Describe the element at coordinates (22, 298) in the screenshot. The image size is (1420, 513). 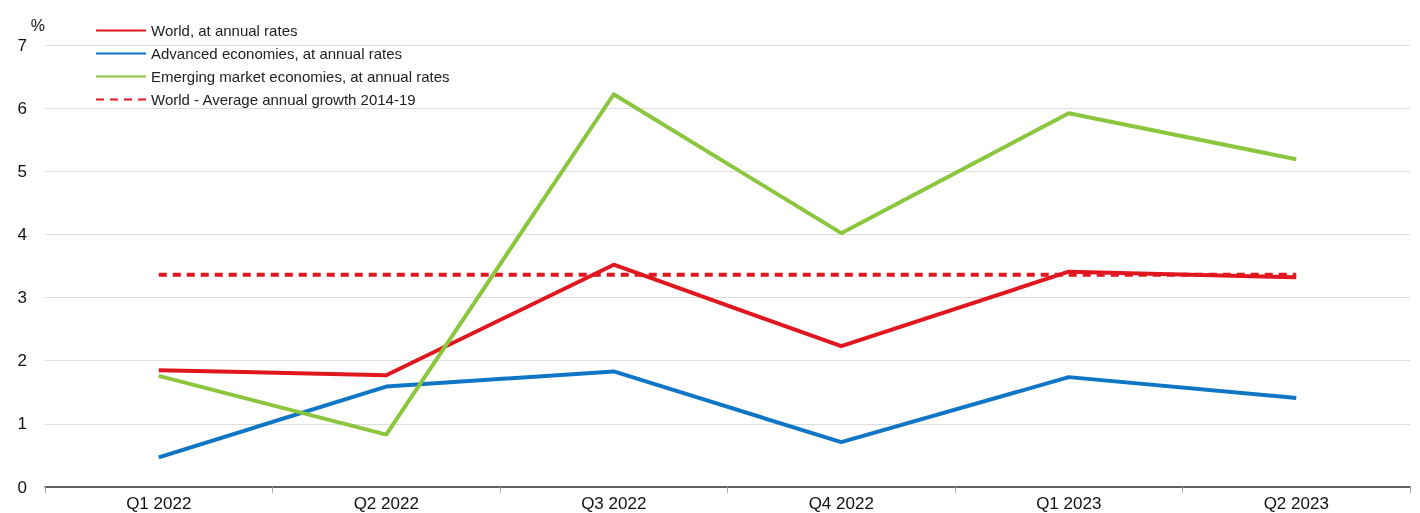
I see `y-tick-label: 3` at that location.